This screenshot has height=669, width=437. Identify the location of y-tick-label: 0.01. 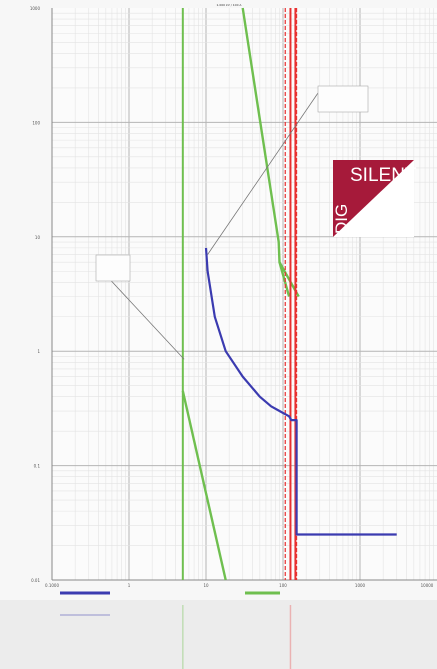
(35, 580).